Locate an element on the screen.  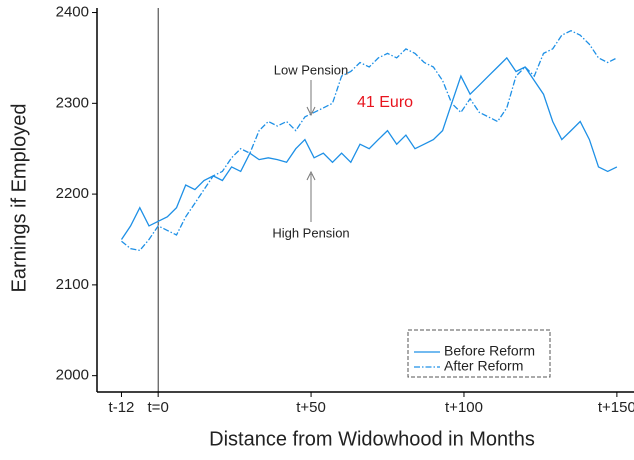
y-axis-label: Earnings if Employed is located at coordinates (19, 198).